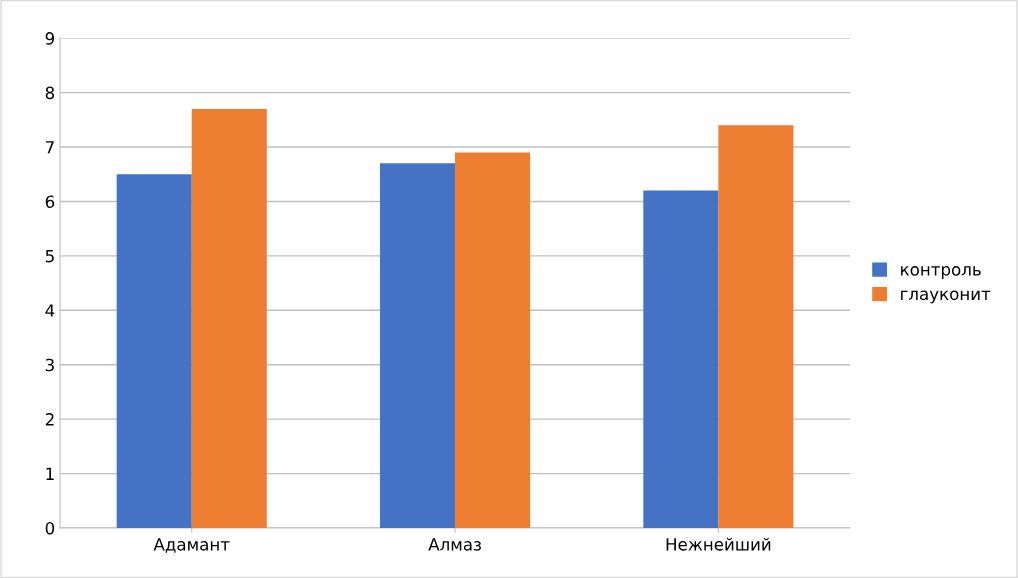 The image size is (1018, 578). I want to click on legend-label: контроль, so click(941, 272).